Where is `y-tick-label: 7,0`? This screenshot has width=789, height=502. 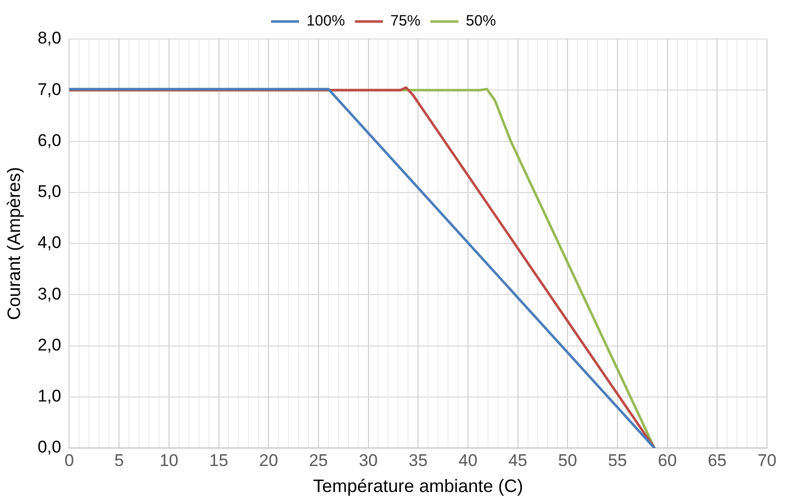 y-tick-label: 7,0 is located at coordinates (50, 89).